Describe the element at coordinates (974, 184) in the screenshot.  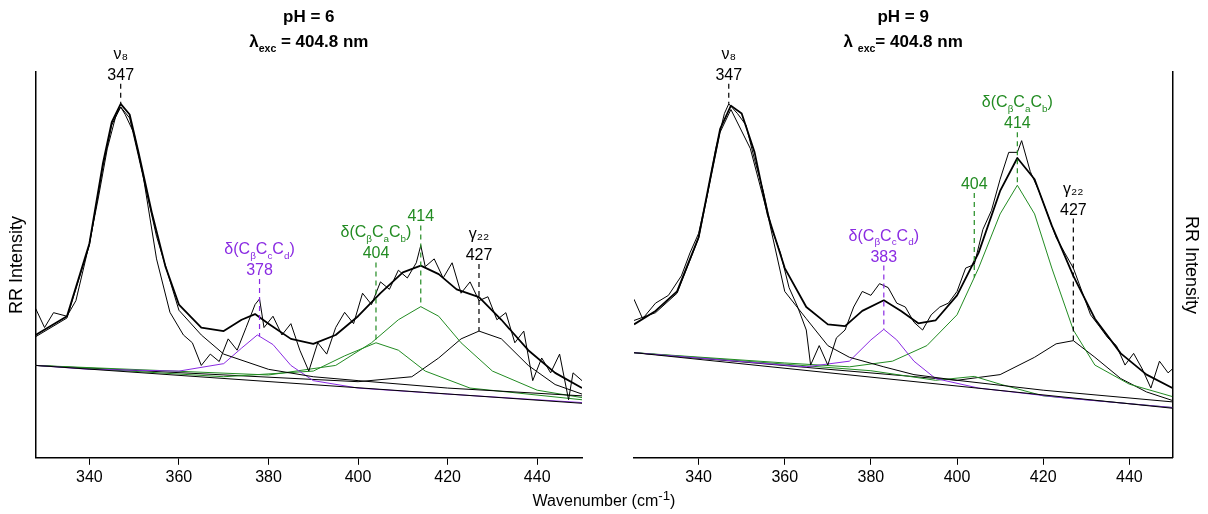
I see `ref-line-label: 404` at that location.